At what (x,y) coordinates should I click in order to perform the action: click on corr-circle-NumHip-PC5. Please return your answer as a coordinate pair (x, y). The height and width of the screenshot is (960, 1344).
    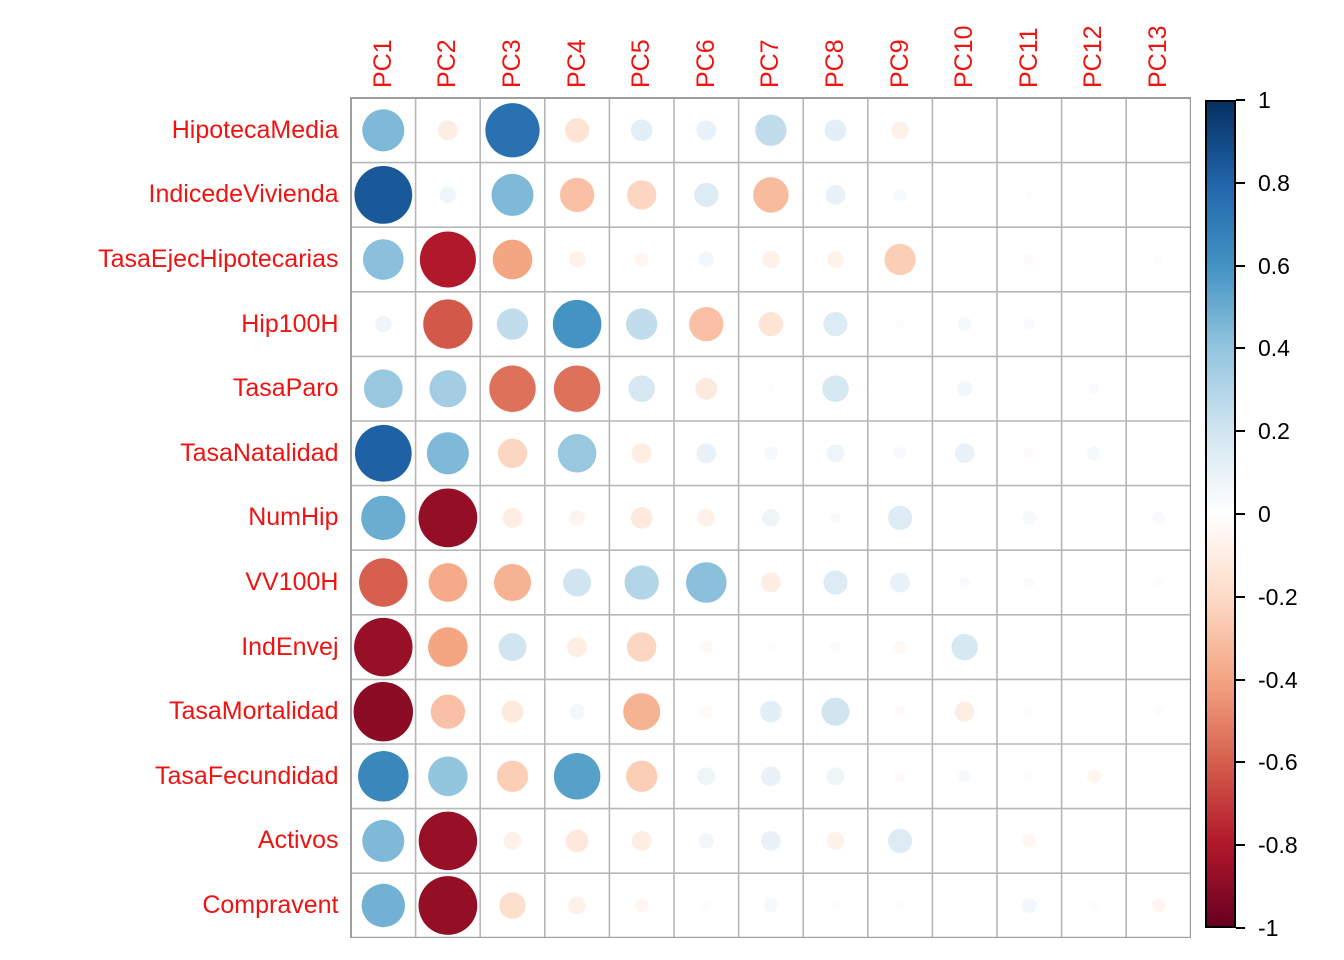
    Looking at the image, I should click on (641, 517).